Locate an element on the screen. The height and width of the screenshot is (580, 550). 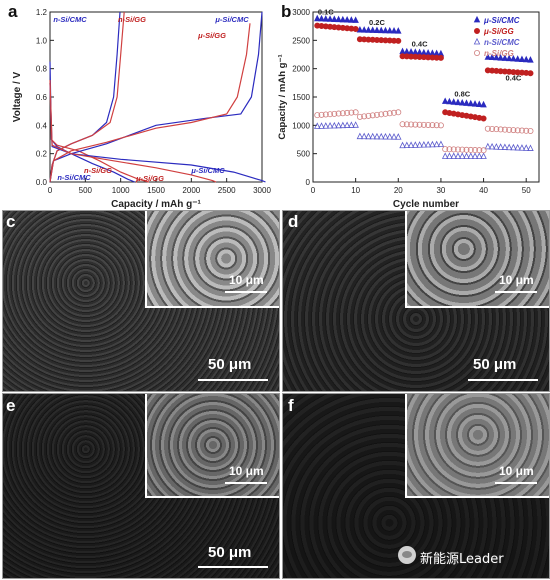
x-tick-label: 2500 is located at coordinates (227, 190).